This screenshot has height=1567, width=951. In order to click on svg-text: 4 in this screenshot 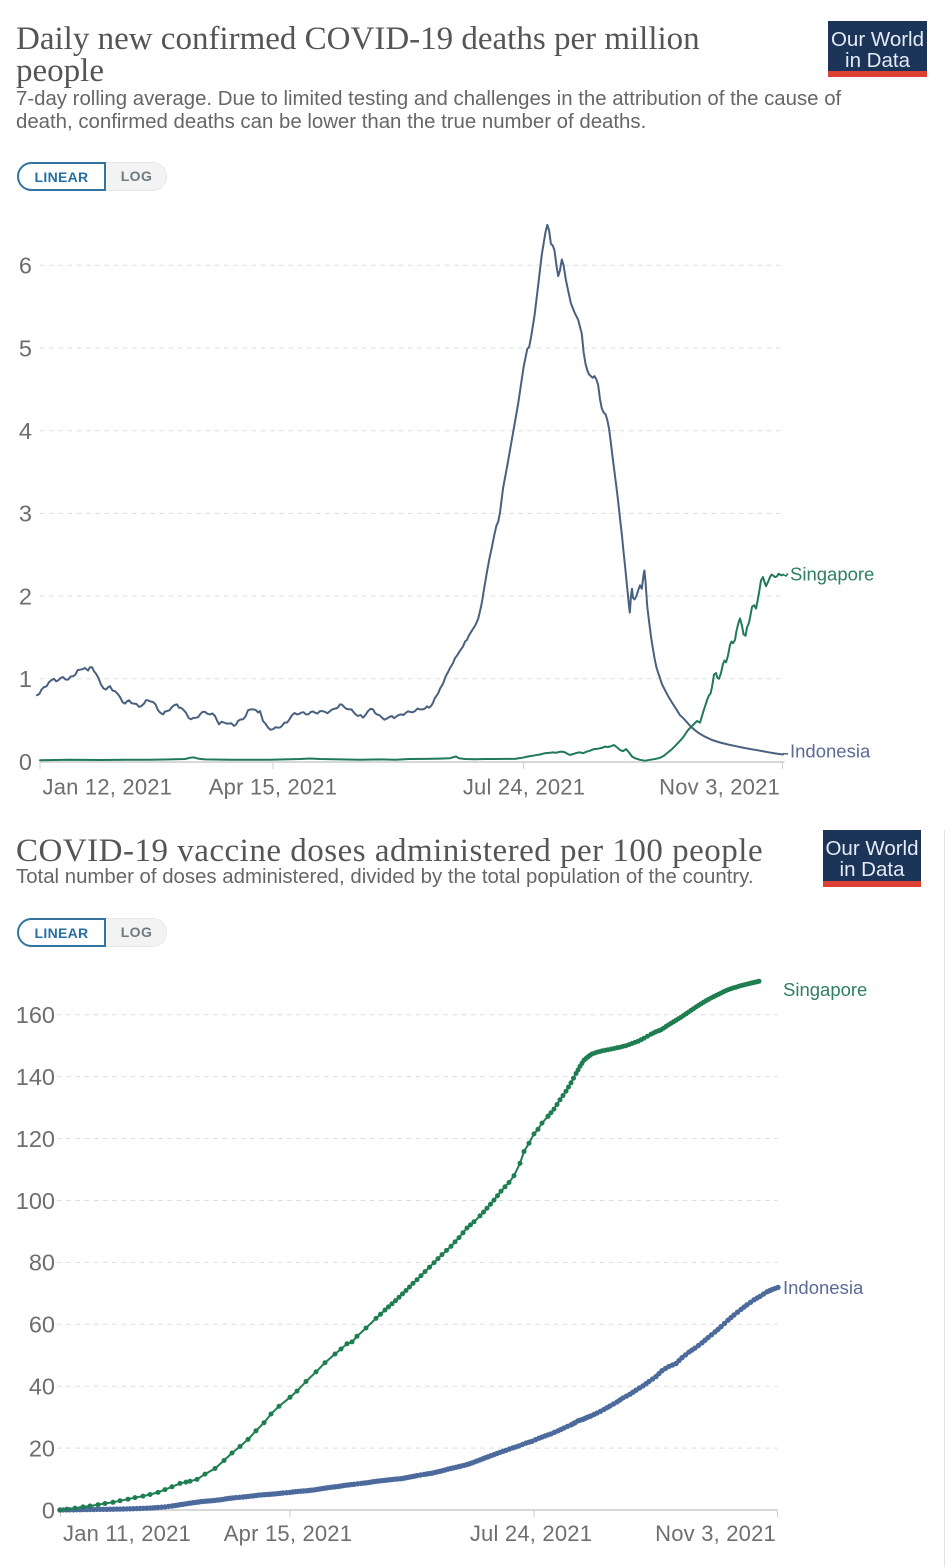, I will do `click(25, 431)`.